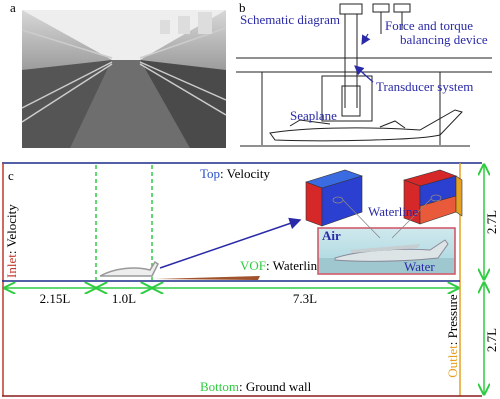 The width and height of the screenshot is (500, 399). I want to click on inset-photo, so click(386, 251).